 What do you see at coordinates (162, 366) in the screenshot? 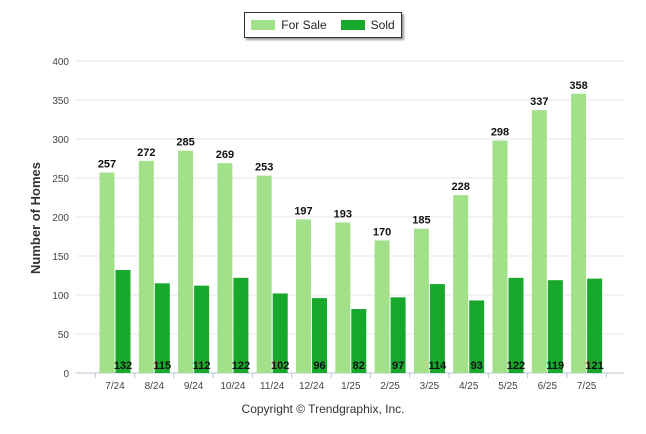
I see `data-label-sold: 115` at bounding box center [162, 366].